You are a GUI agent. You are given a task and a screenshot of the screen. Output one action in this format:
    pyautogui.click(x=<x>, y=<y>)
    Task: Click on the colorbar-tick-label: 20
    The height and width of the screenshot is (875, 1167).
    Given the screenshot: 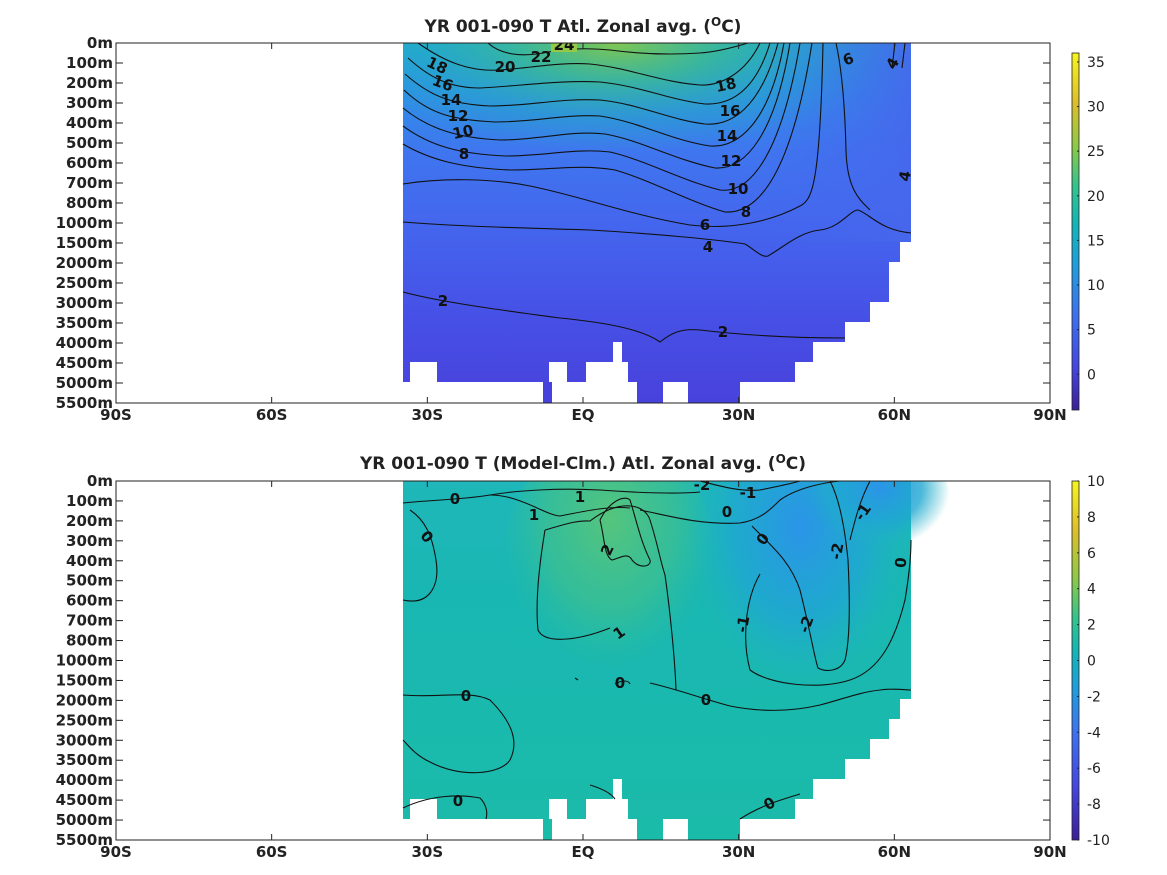 What is the action you would take?
    pyautogui.click(x=1096, y=197)
    